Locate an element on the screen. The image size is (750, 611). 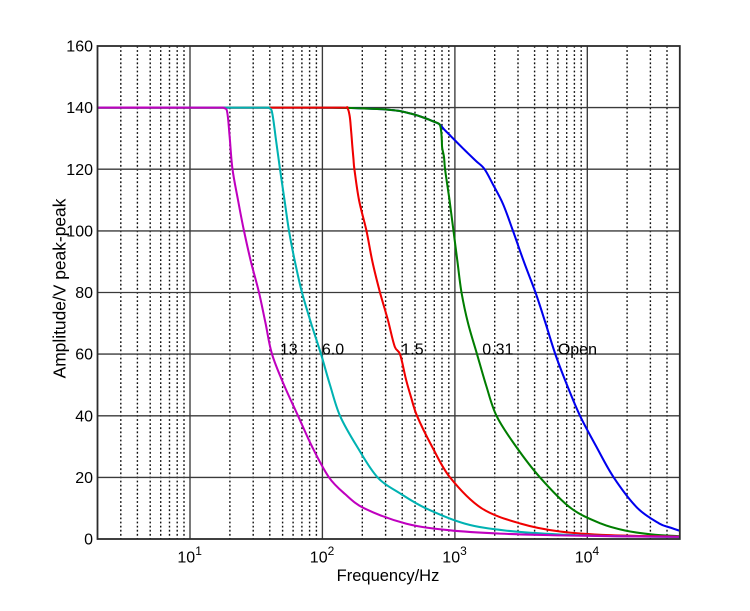
svg-text: 6.0 is located at coordinates (333, 349).